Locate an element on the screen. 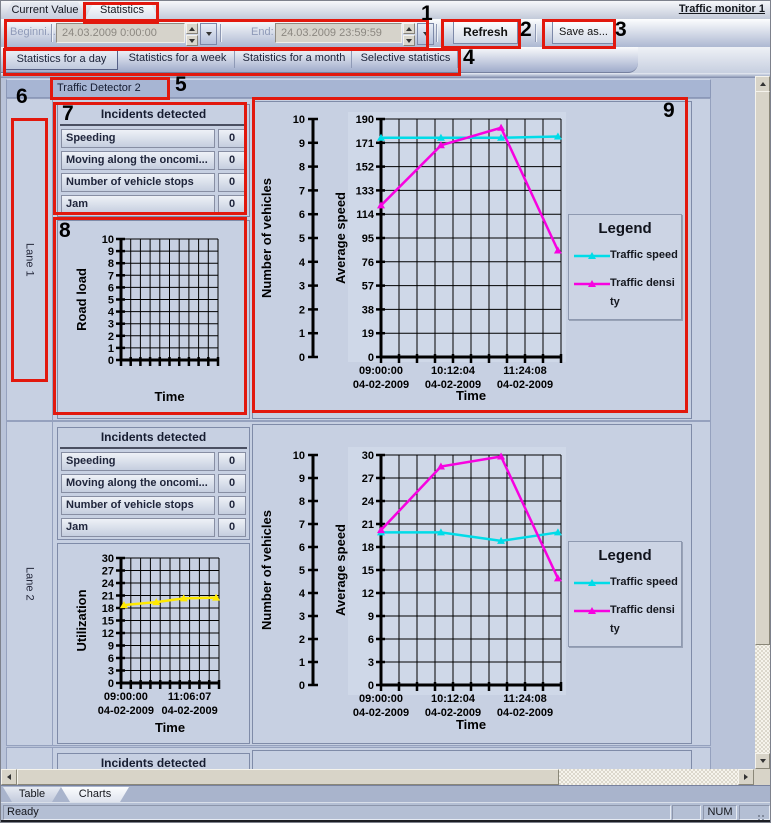 This screenshot has height=823, width=771. end-date-dropdown is located at coordinates (425, 34).